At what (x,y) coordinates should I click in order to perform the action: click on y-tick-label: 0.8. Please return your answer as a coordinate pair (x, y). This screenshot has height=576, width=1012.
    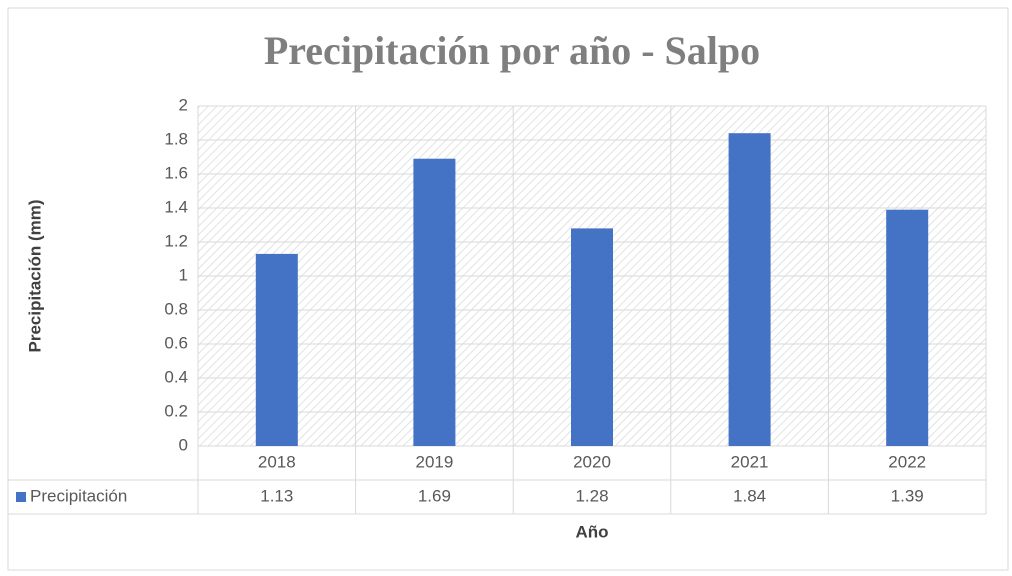
    Looking at the image, I should click on (176, 308).